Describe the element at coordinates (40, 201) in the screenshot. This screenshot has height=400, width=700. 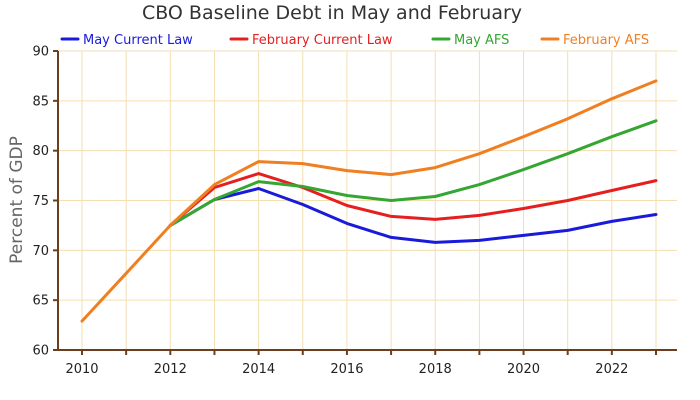
I see `y-tick-label: 75` at that location.